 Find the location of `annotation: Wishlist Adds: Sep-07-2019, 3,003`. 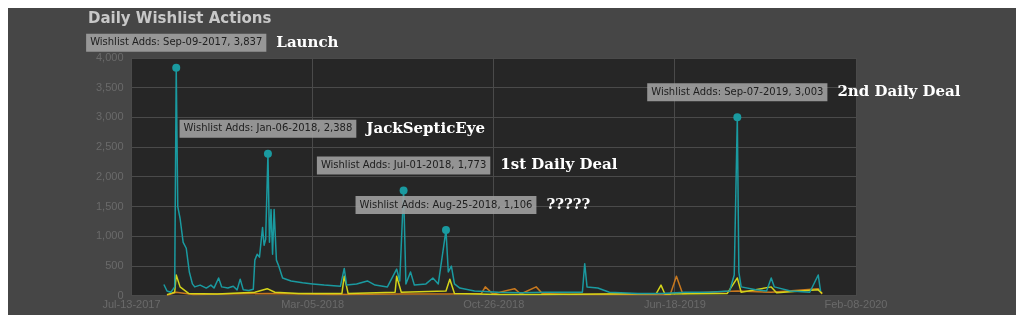

annotation: Wishlist Adds: Sep-07-2019, 3,003 is located at coordinates (737, 91).